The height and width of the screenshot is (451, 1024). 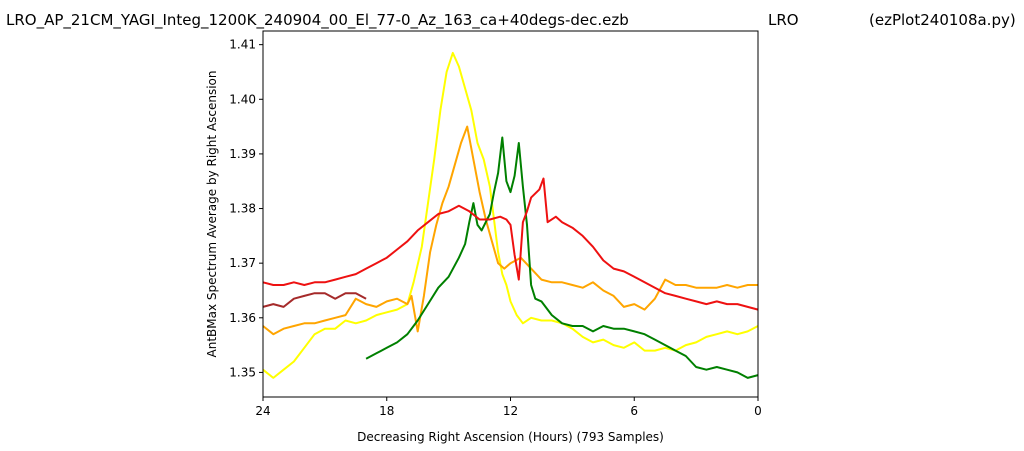 What do you see at coordinates (242, 99) in the screenshot?
I see `y-tick-label: 1.40` at bounding box center [242, 99].